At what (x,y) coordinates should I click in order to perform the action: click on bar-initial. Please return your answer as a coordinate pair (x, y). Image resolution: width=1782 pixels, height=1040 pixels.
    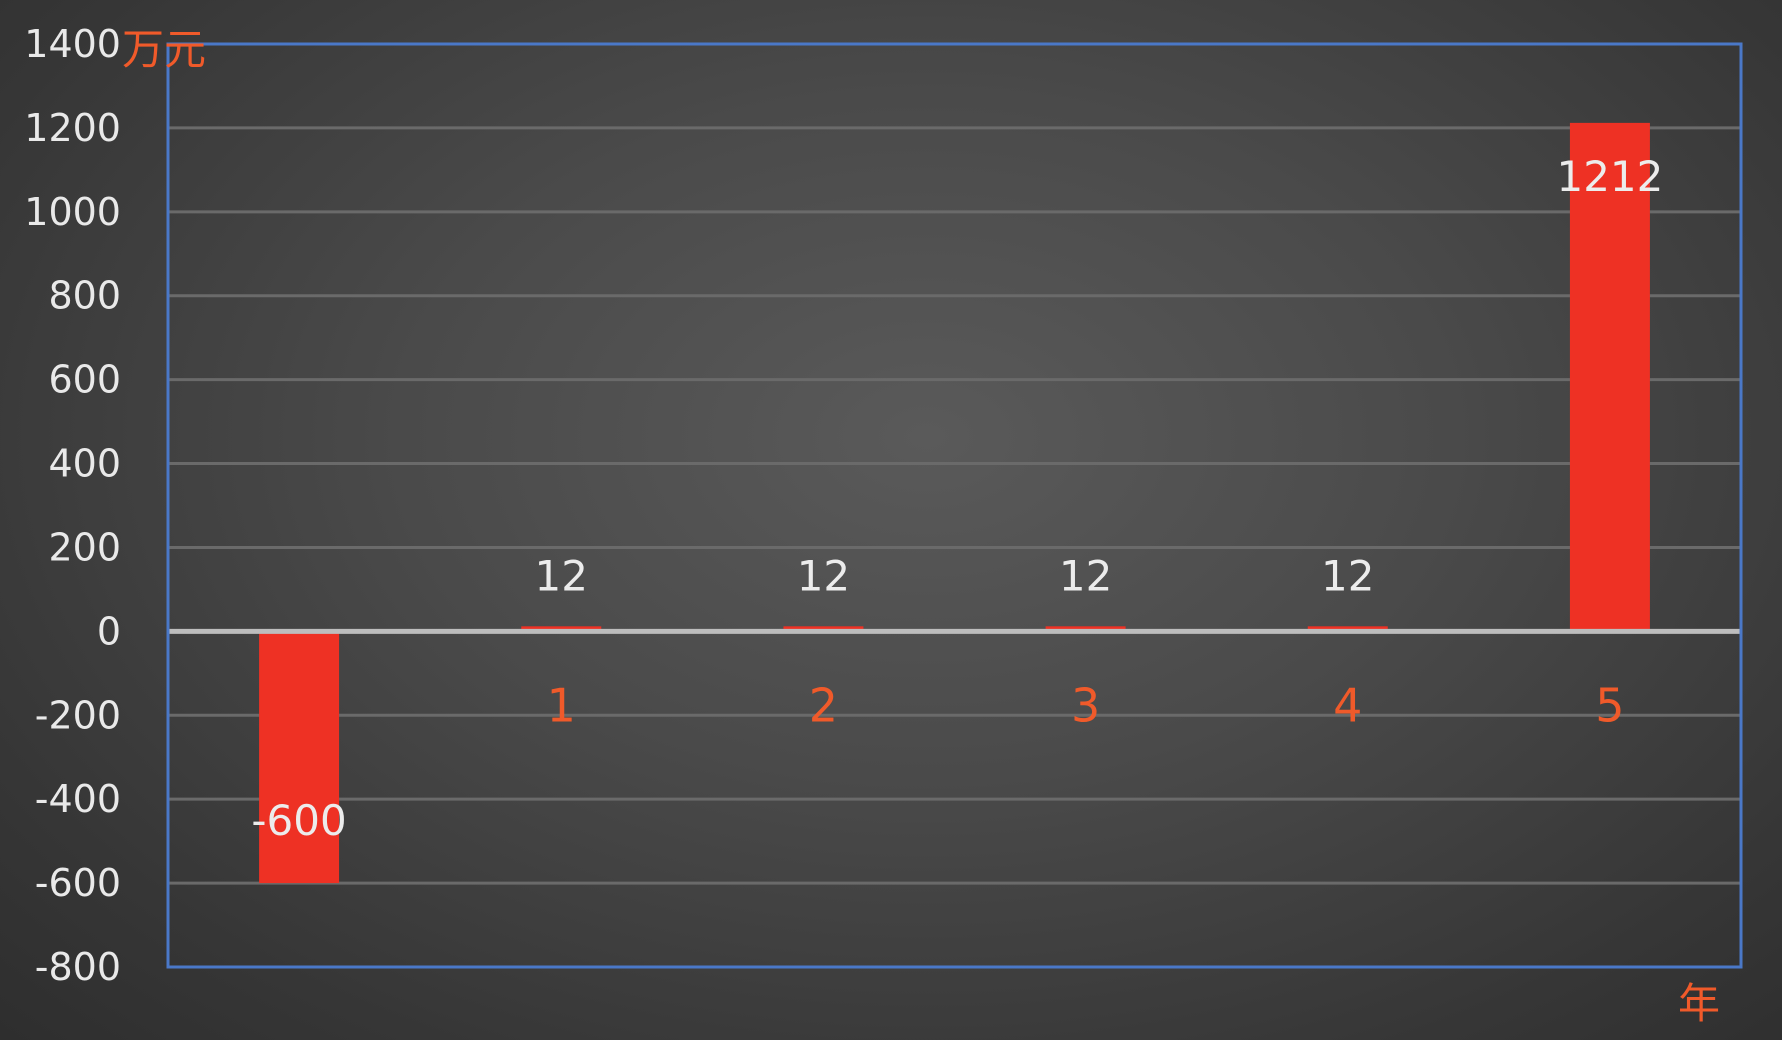
    Looking at the image, I should click on (299, 757).